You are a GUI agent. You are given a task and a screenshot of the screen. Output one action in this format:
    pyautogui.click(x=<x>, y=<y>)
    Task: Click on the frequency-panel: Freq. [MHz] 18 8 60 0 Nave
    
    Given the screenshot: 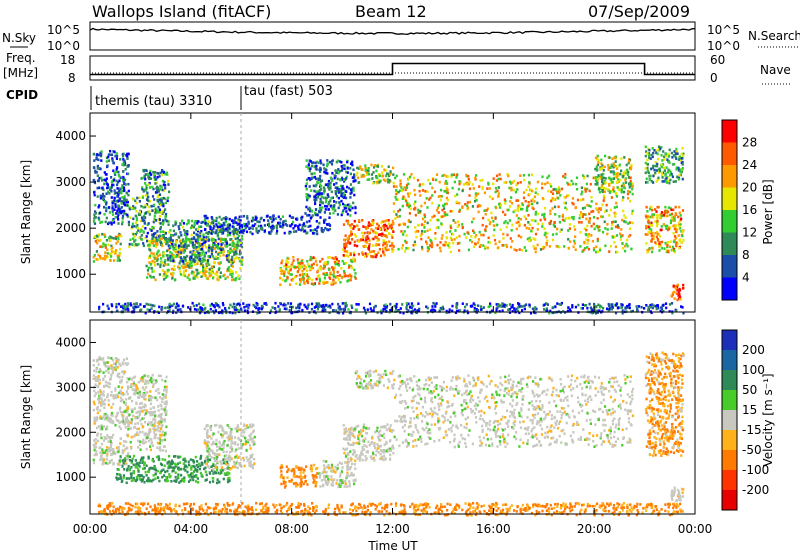 What is the action you would take?
    pyautogui.click(x=397, y=68)
    